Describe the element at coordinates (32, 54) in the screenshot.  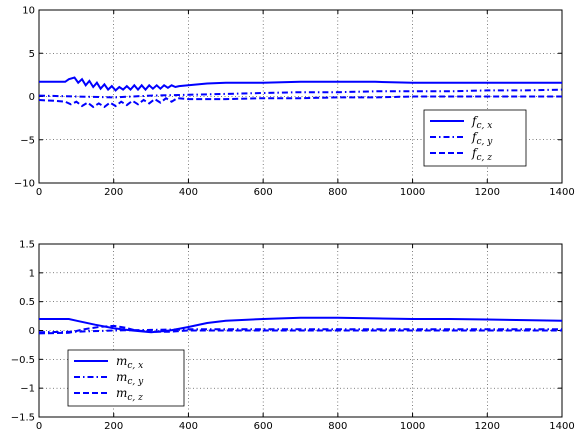
I see `y-tick-label: 5` at that location.